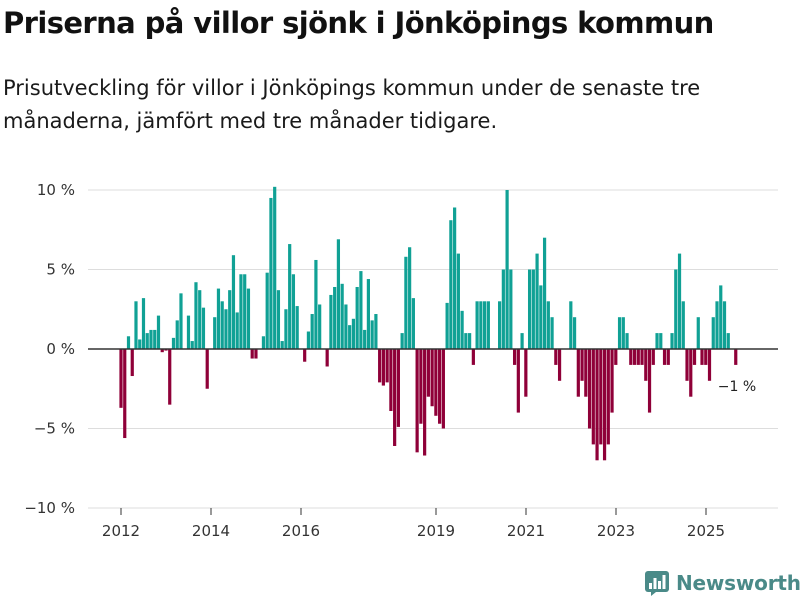  Describe the element at coordinates (60, 349) in the screenshot. I see `y-tick-label: 0 %` at that location.